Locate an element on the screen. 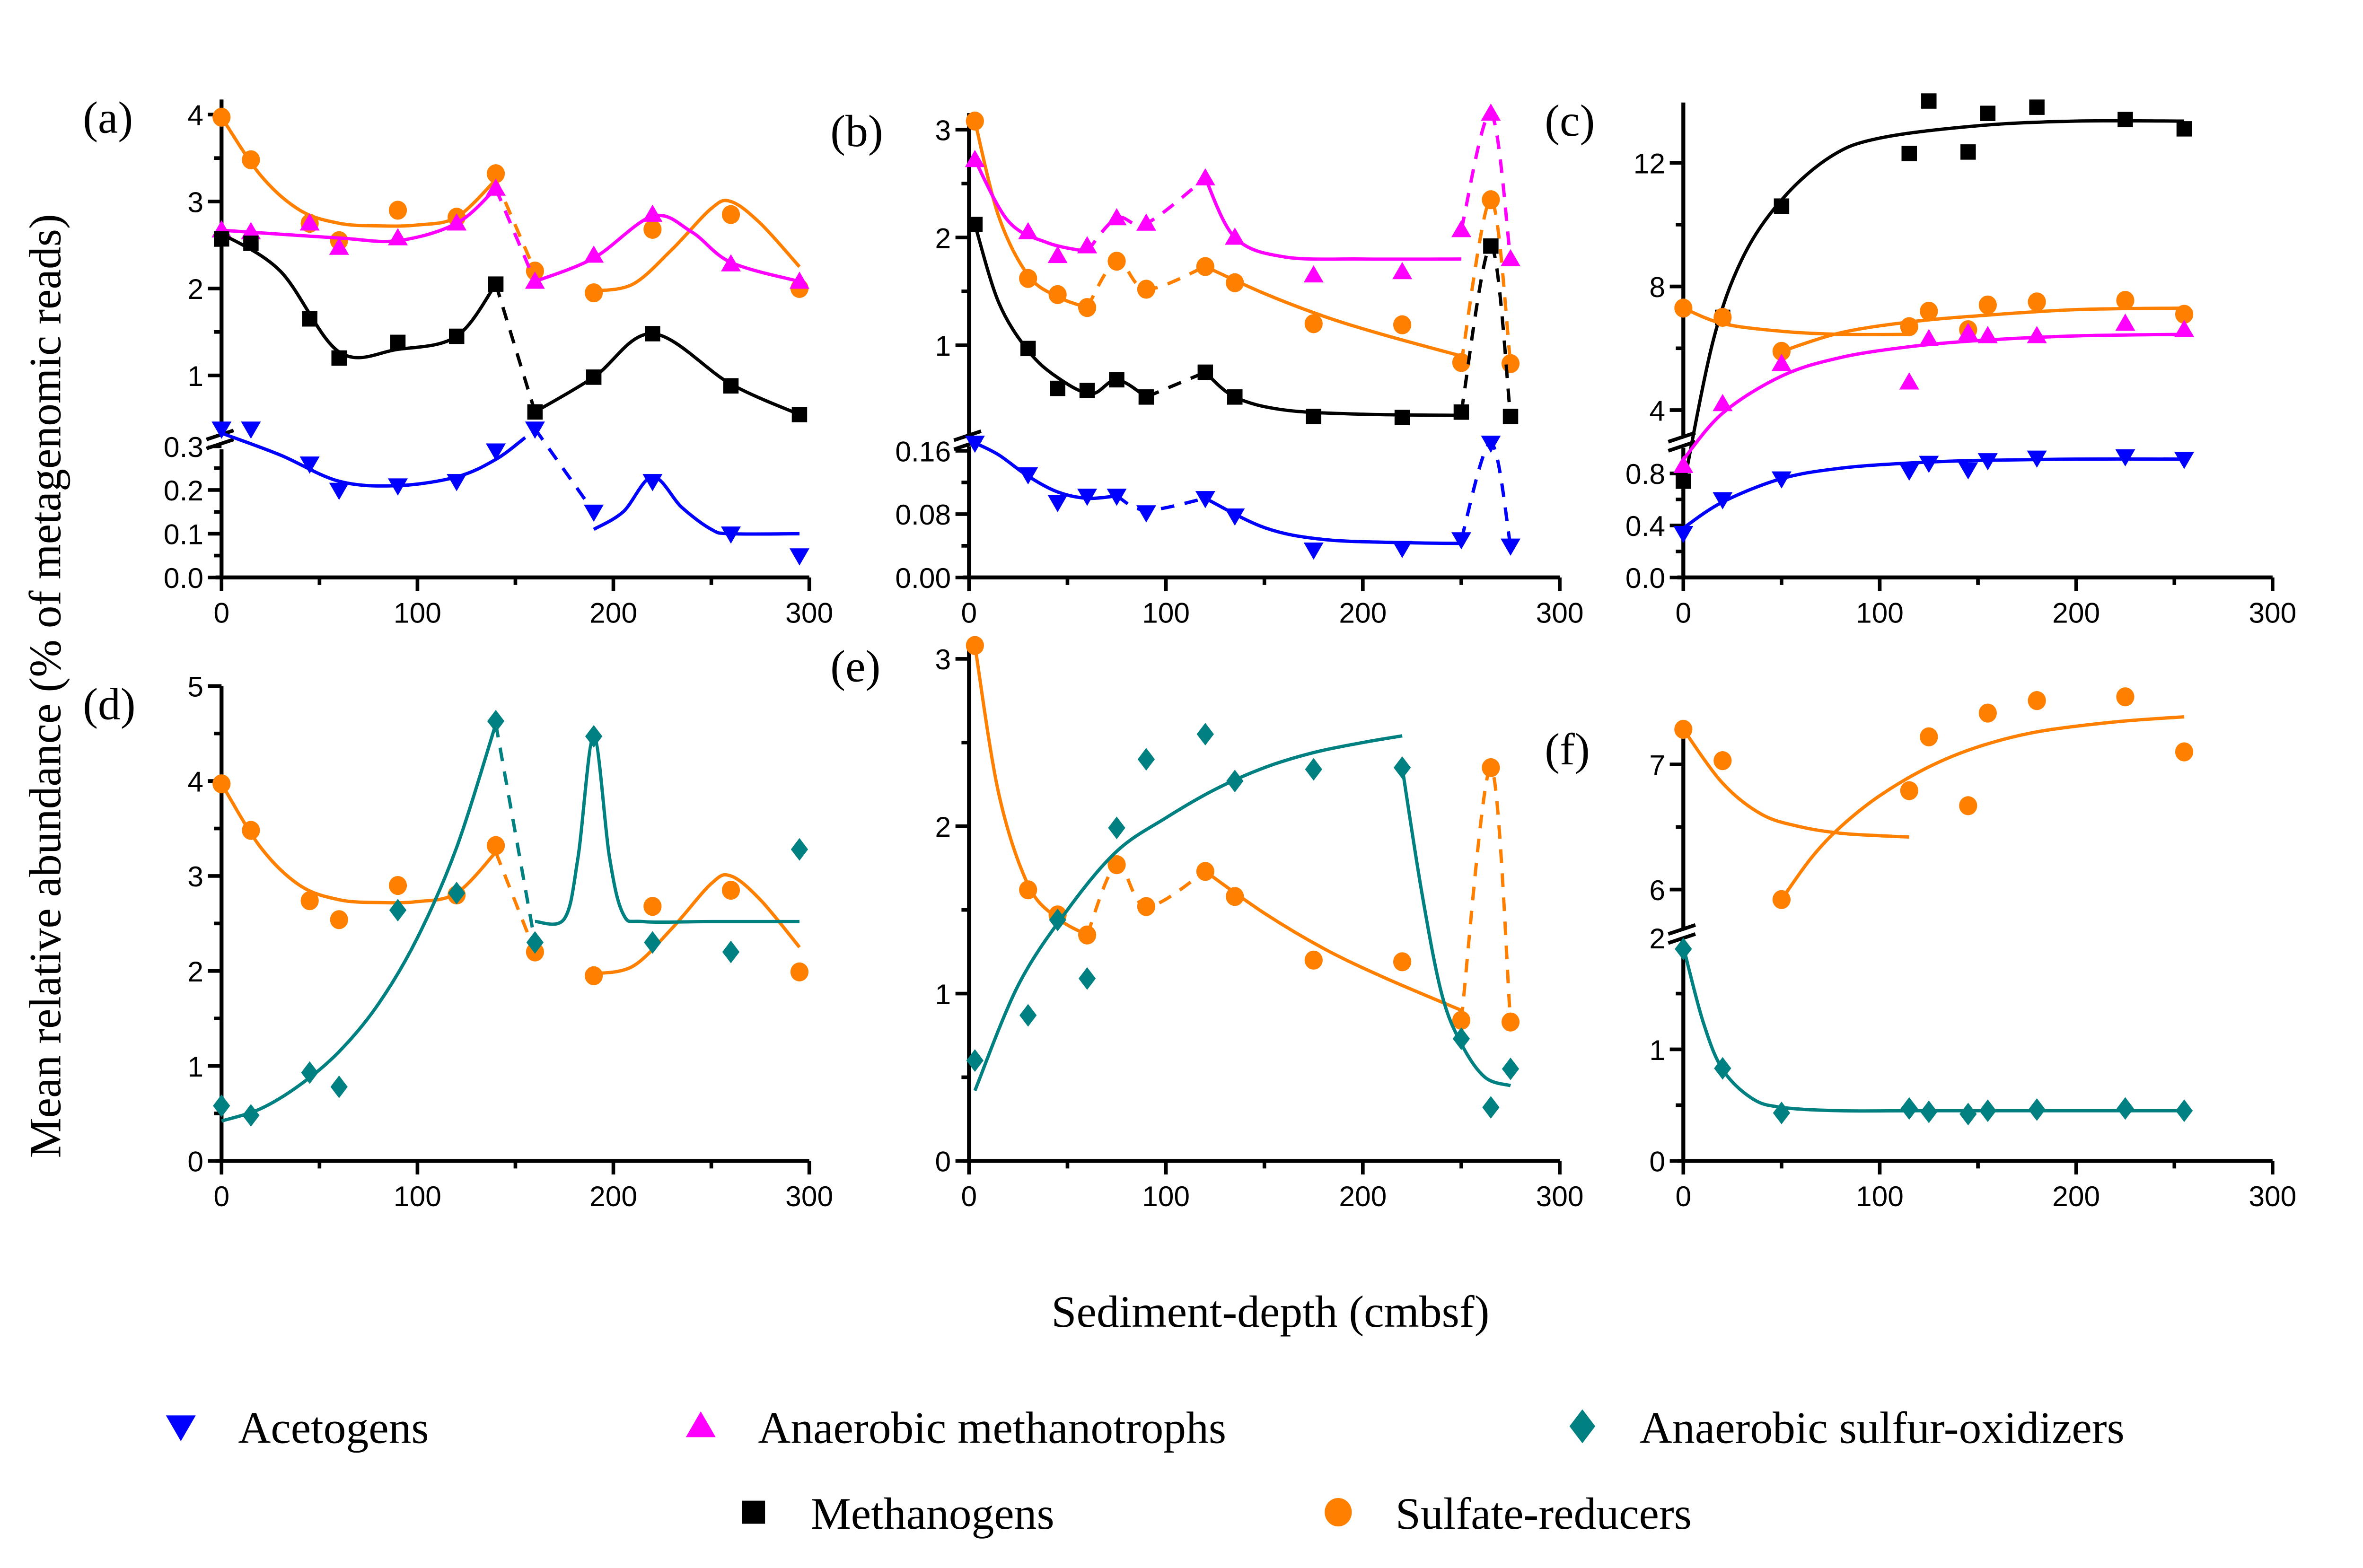  y-tick-label: 1 is located at coordinates (1657, 1050).